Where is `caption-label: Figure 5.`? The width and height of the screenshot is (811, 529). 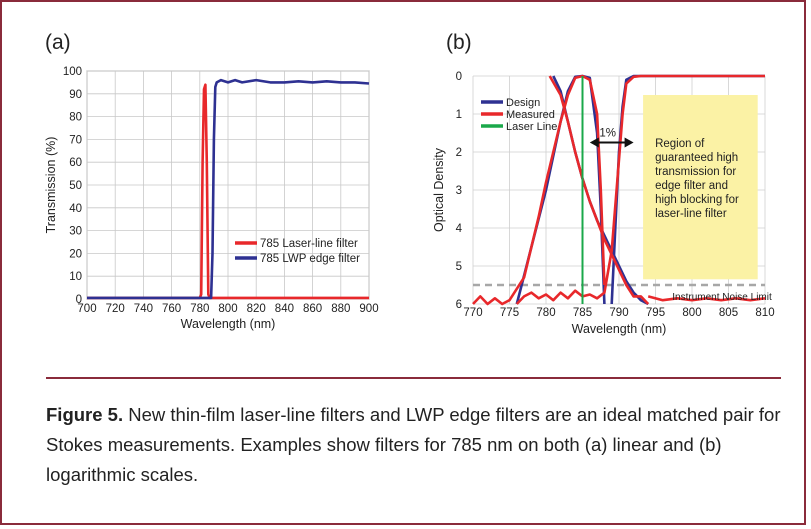 caption-label: Figure 5. is located at coordinates (85, 414).